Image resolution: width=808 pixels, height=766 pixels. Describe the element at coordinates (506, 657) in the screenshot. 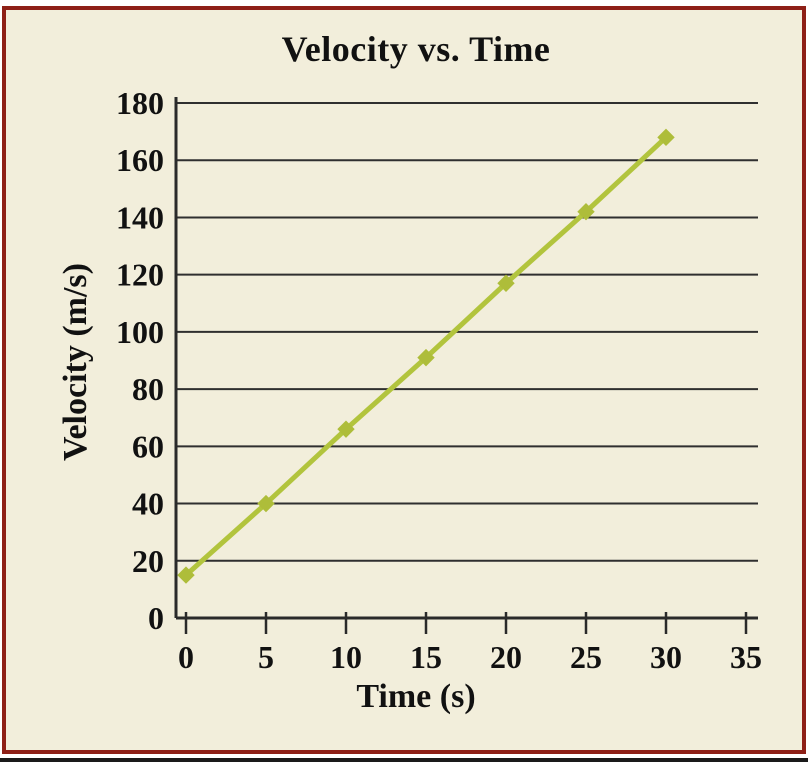

I see `x-tick-label: 20` at that location.